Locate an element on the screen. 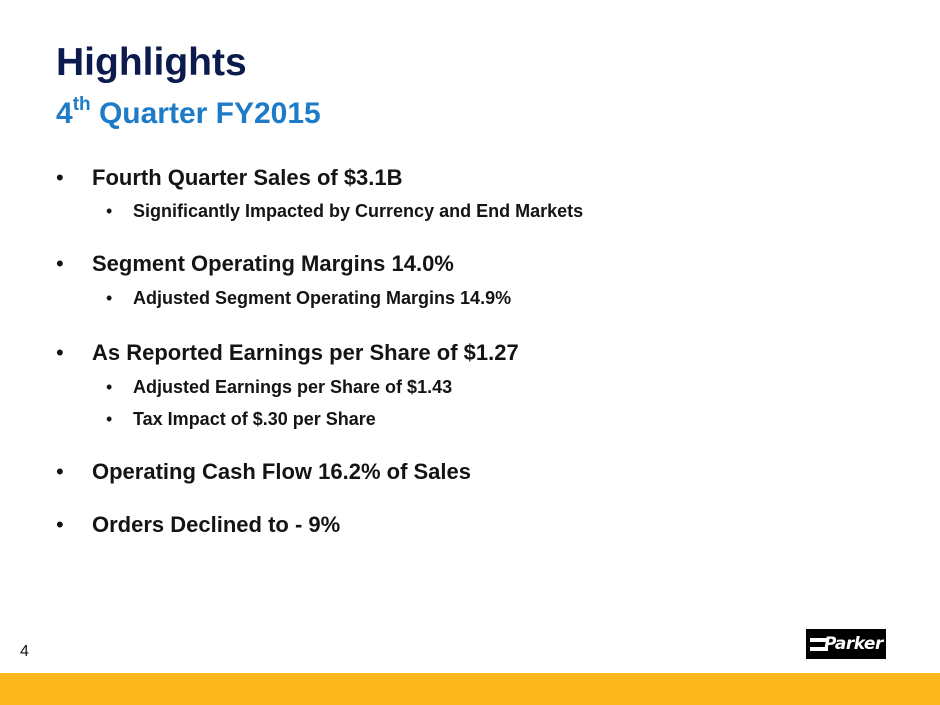 The image size is (940, 705). bullet-text: Segment Operating Margins 14.0% is located at coordinates (273, 263).